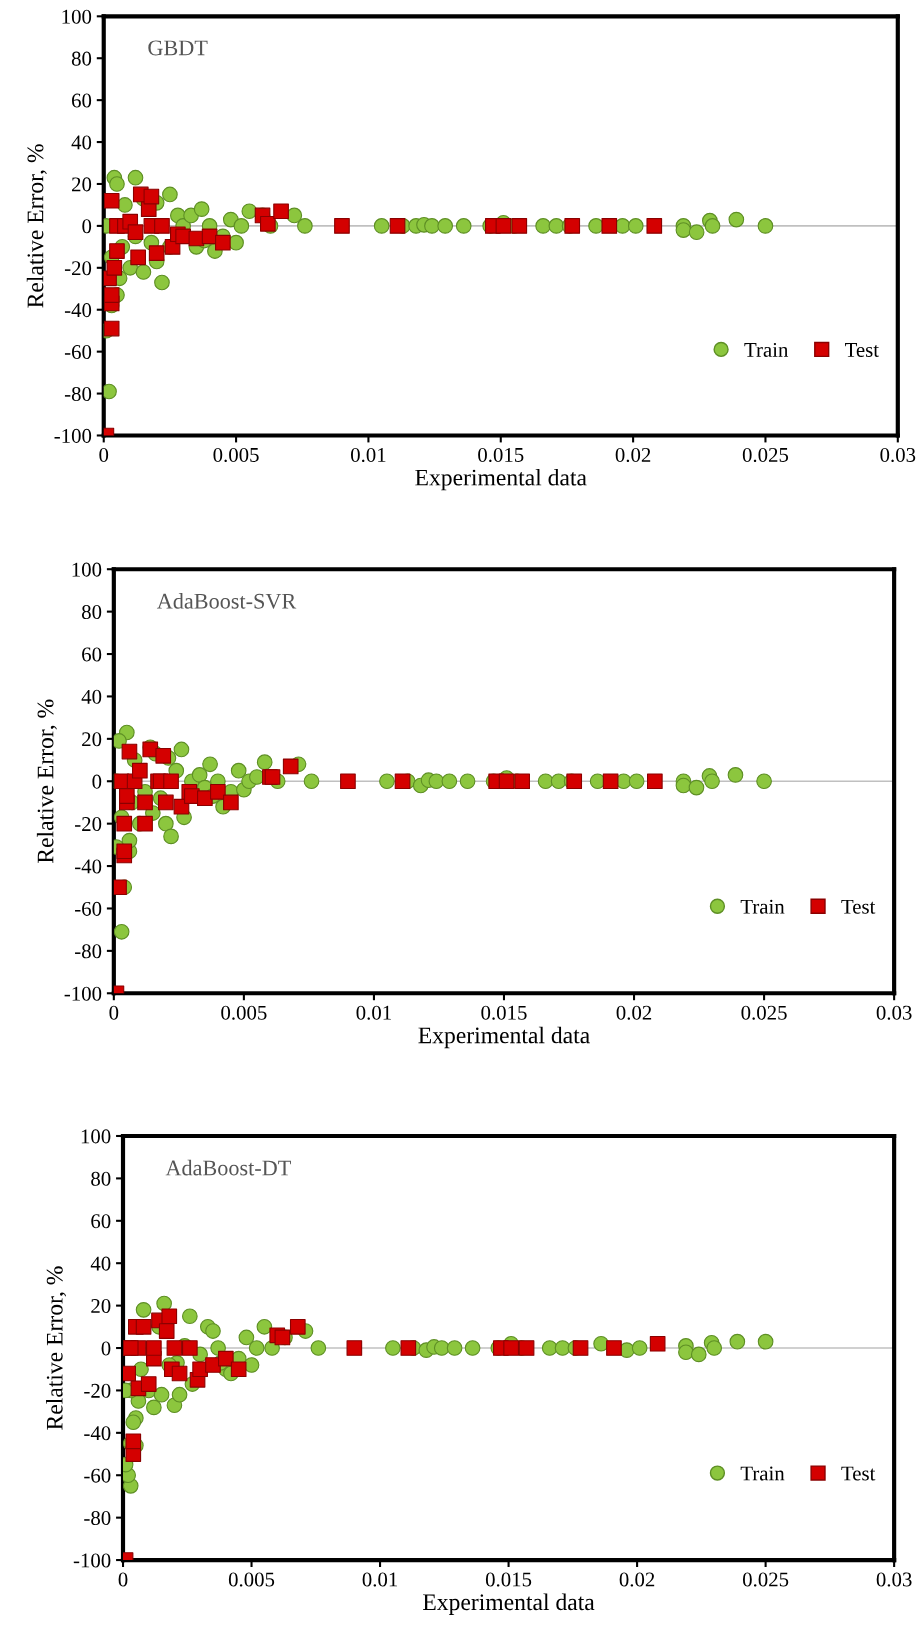 This screenshot has width=918, height=1631. Describe the element at coordinates (178, 48) in the screenshot. I see `annotation: GBDT` at that location.